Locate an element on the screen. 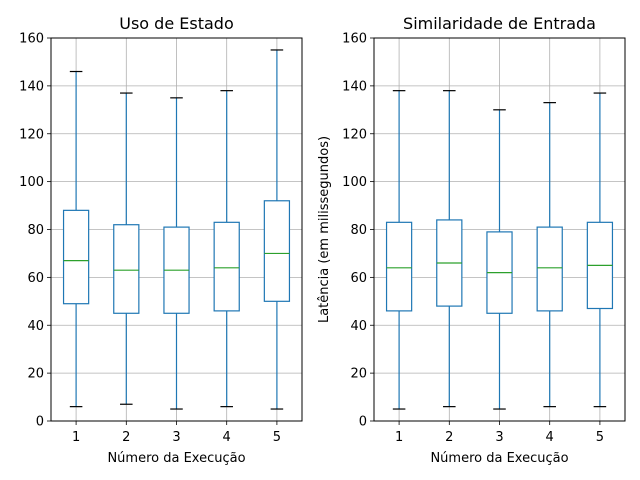 This screenshot has width=640, height=480. y-axis-label: Latência (em milissegundos) is located at coordinates (324, 229).